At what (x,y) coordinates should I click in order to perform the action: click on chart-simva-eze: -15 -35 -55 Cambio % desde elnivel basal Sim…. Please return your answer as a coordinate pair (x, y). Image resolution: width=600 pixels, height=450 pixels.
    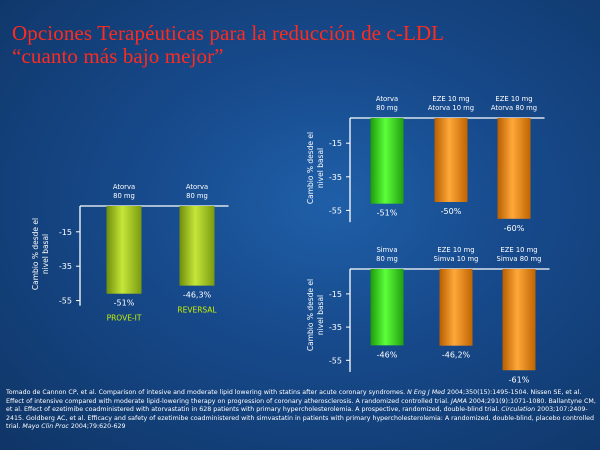
    Looking at the image, I should click on (428, 315).